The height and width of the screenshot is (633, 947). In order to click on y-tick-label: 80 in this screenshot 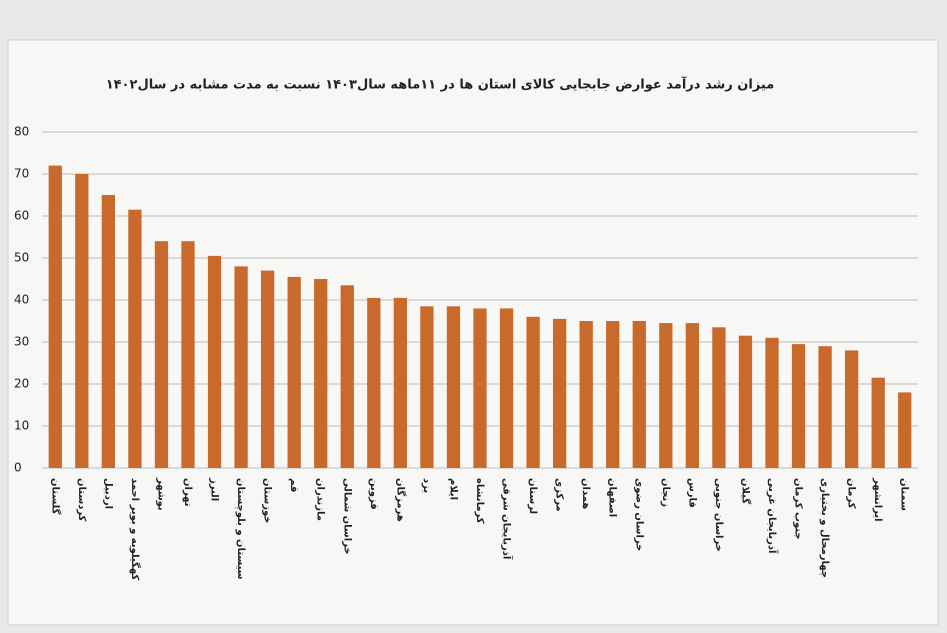, I will do `click(21, 132)`.